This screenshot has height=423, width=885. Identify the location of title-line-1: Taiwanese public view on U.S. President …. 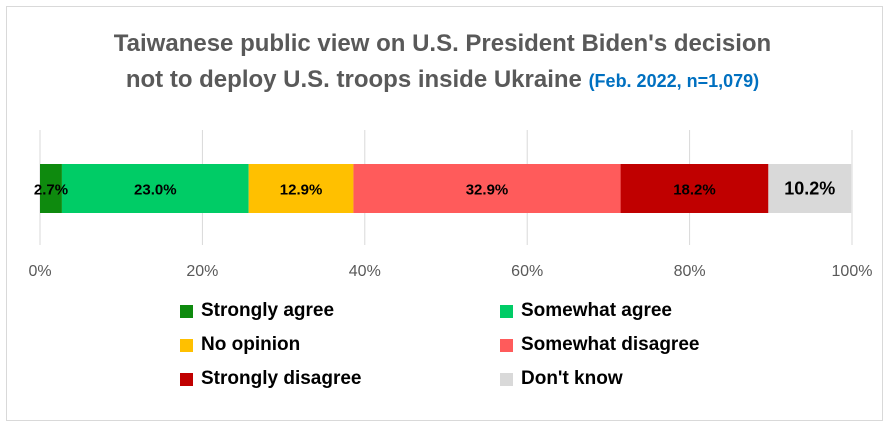
(442, 43).